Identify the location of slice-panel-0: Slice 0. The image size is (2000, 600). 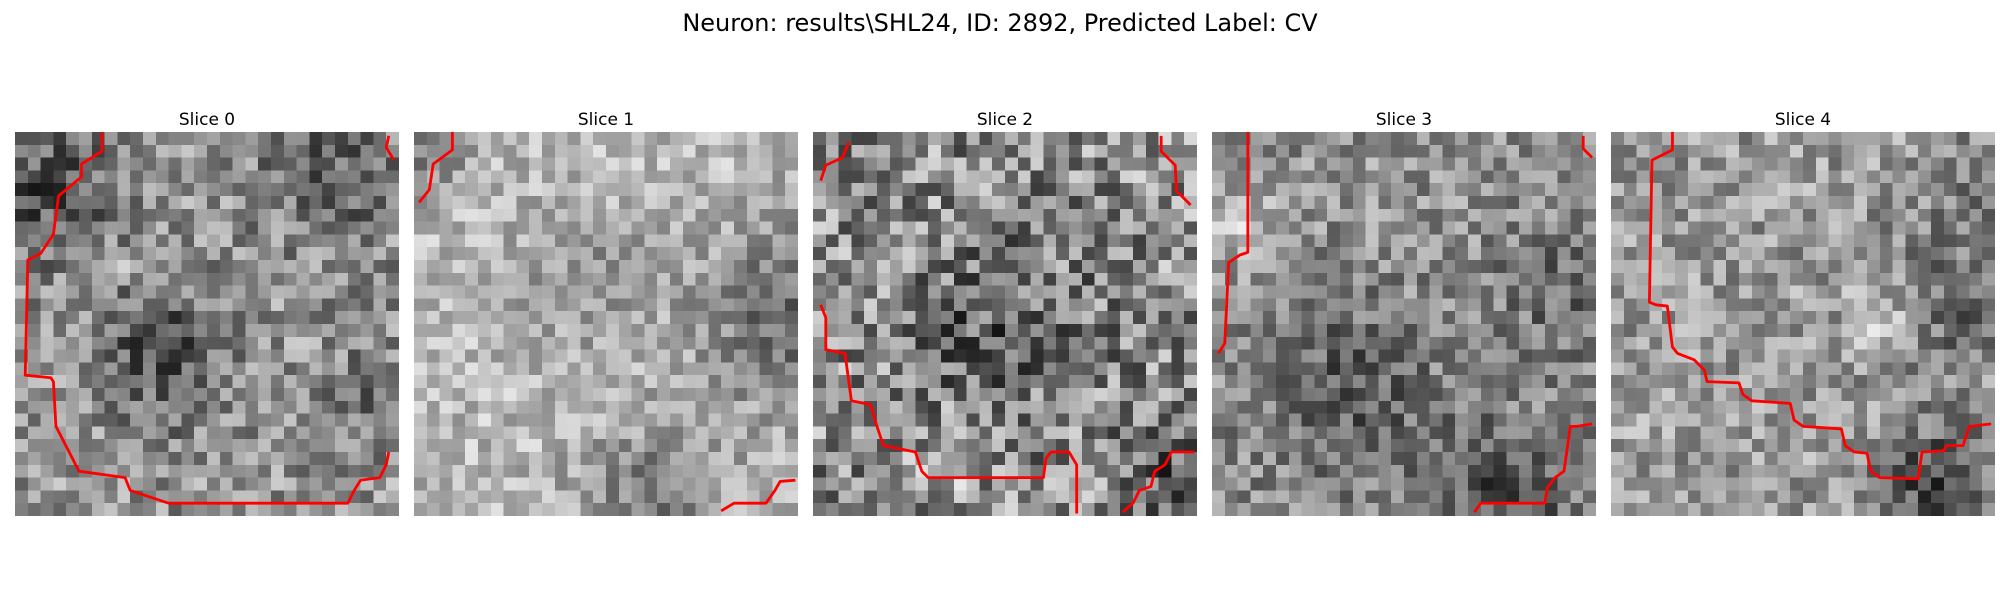
(207, 312).